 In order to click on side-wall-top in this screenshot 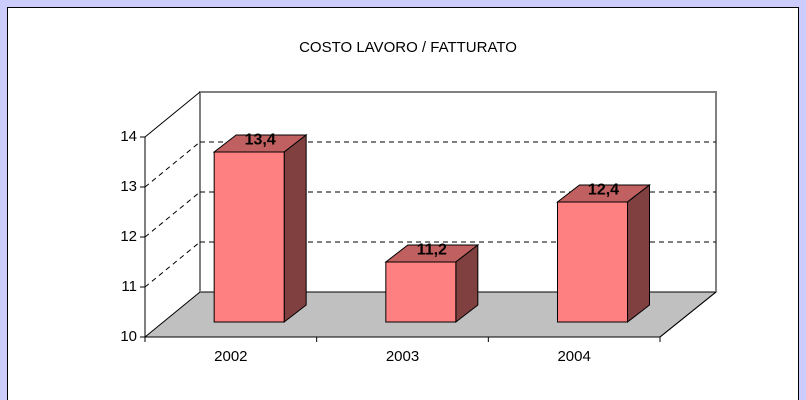, I will do `click(172, 114)`.